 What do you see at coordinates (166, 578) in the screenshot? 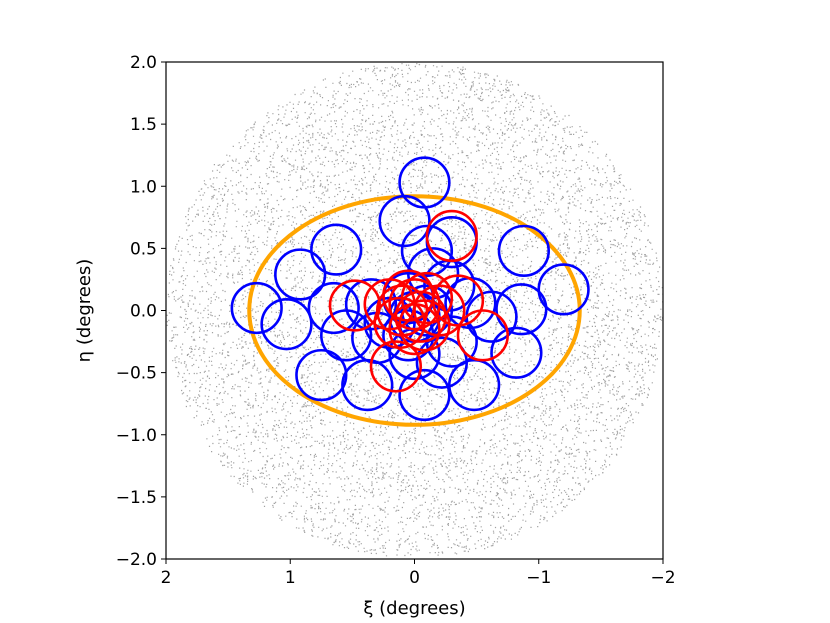
I see `x-tick-label: 2` at bounding box center [166, 578].